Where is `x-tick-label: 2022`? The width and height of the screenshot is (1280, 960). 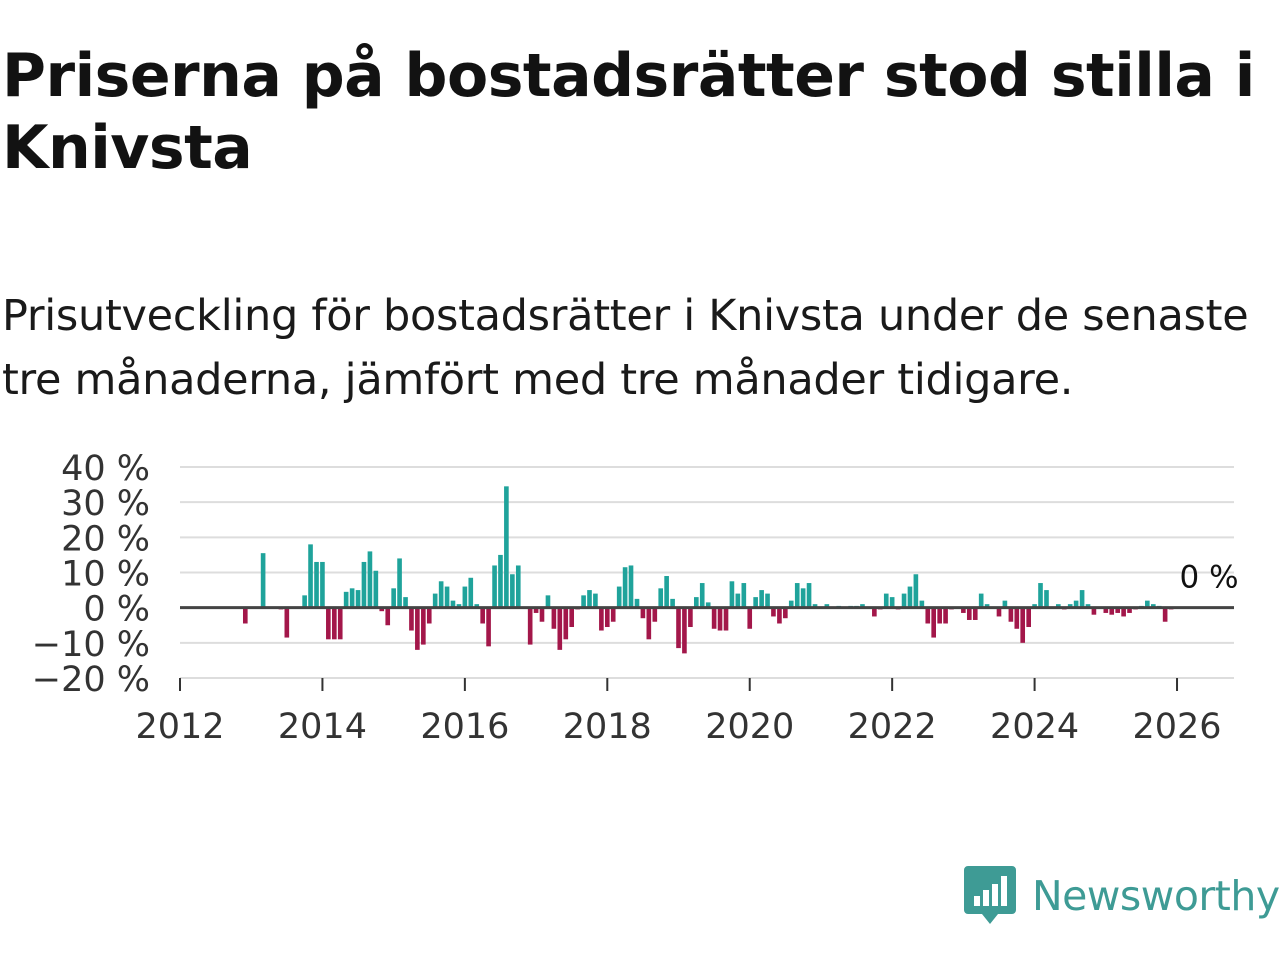 x-tick-label: 2022 is located at coordinates (892, 727).